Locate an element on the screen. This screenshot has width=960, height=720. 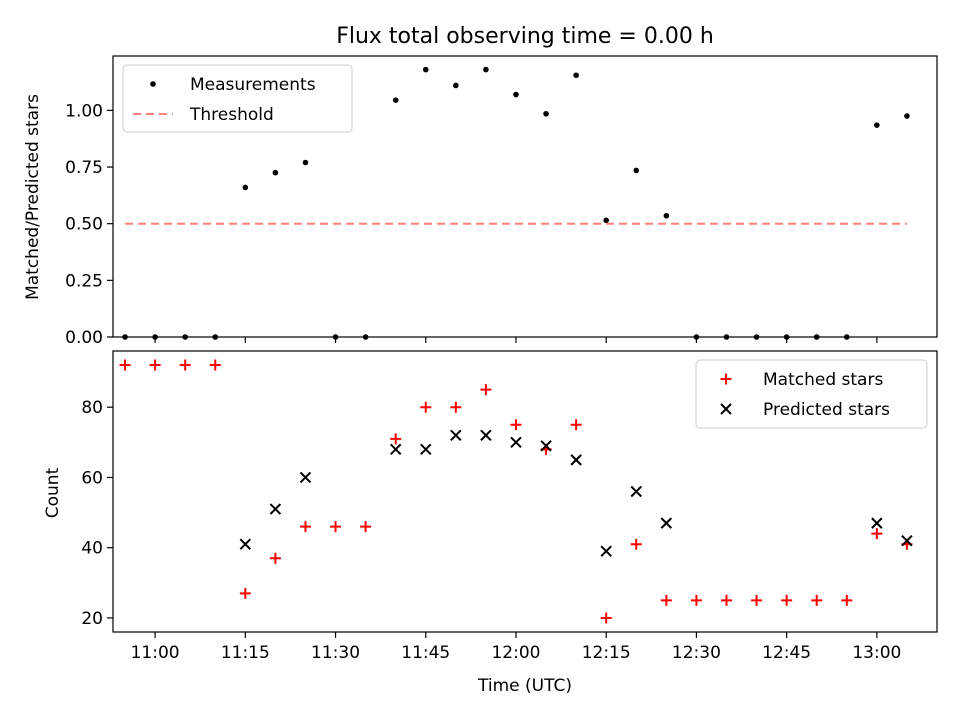
bottom-x-tick-label: 12:30 is located at coordinates (696, 653).